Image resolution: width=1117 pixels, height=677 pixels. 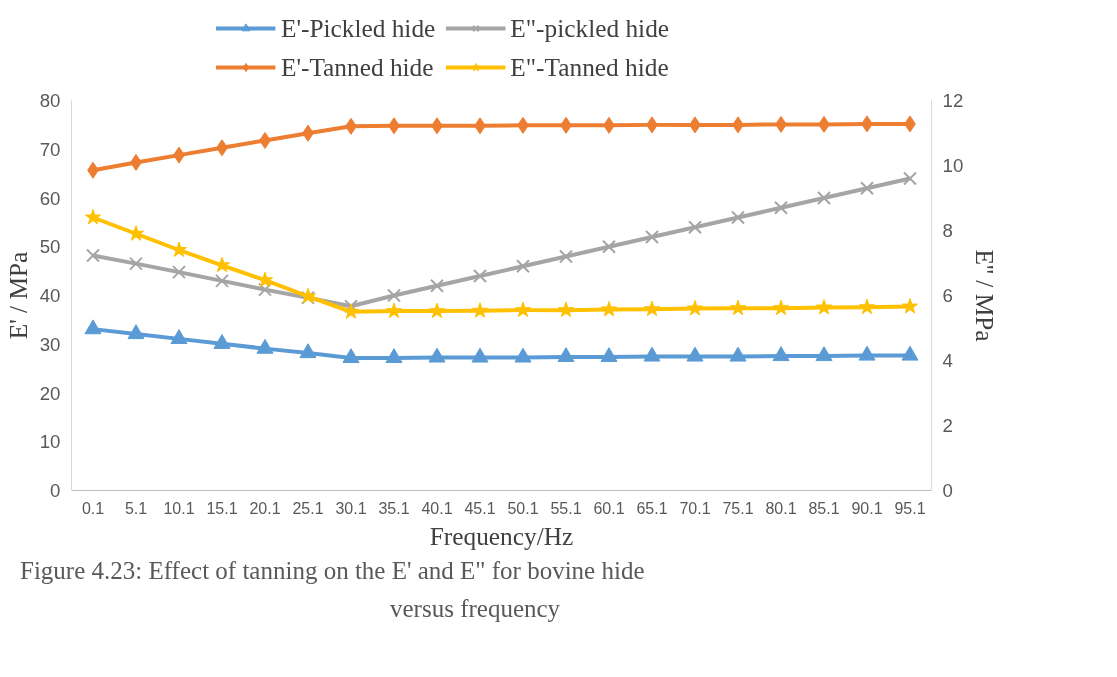 I want to click on x-tick-label: 50.1, so click(x=523, y=508).